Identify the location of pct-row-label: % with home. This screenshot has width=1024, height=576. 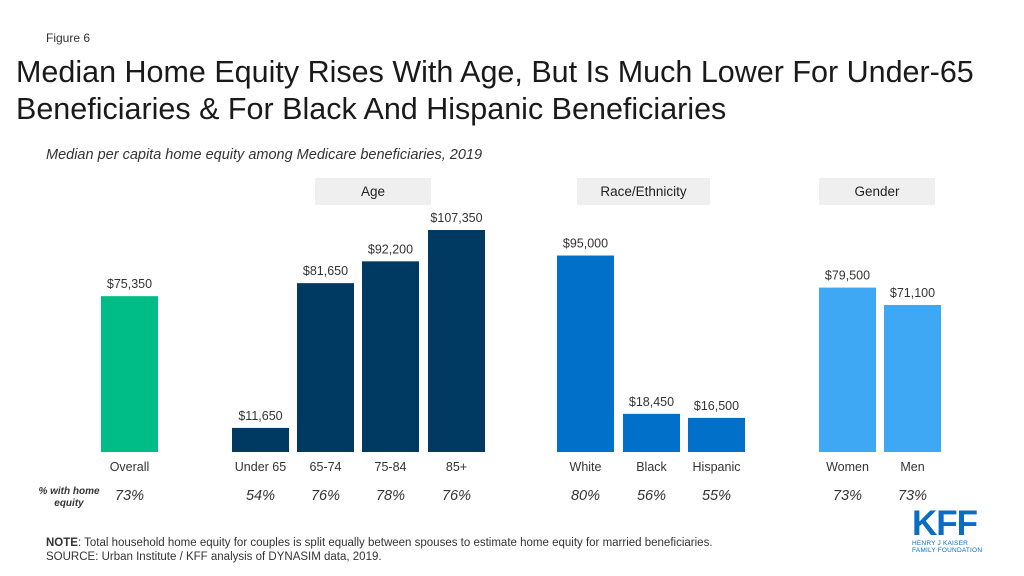
(69, 491).